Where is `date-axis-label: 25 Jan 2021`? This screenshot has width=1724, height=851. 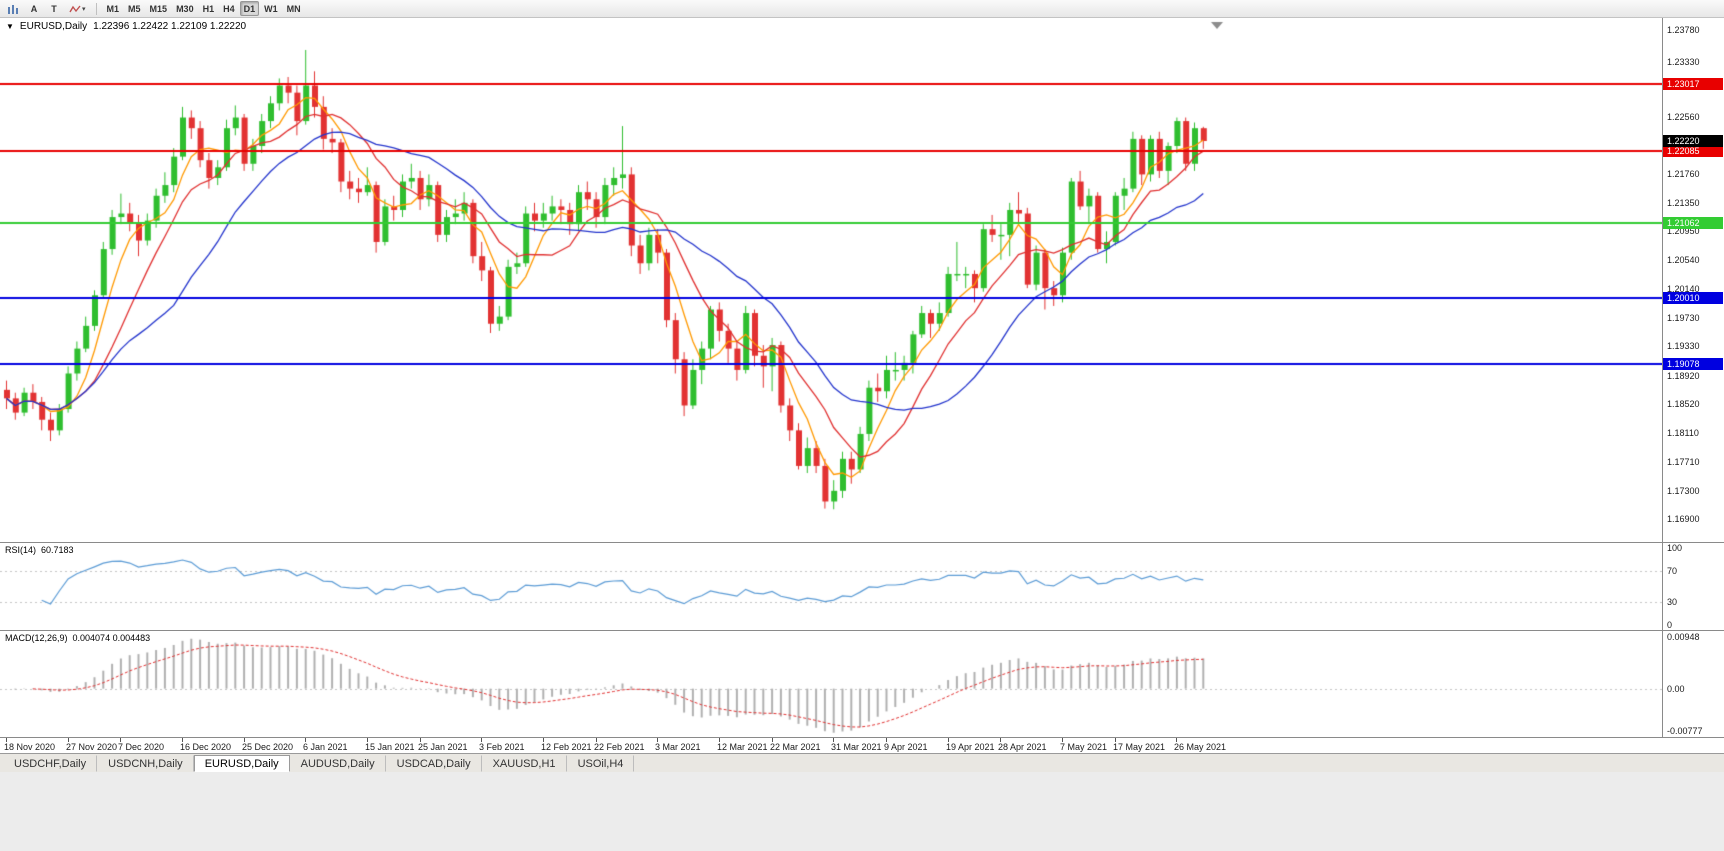 date-axis-label: 25 Jan 2021 is located at coordinates (443, 747).